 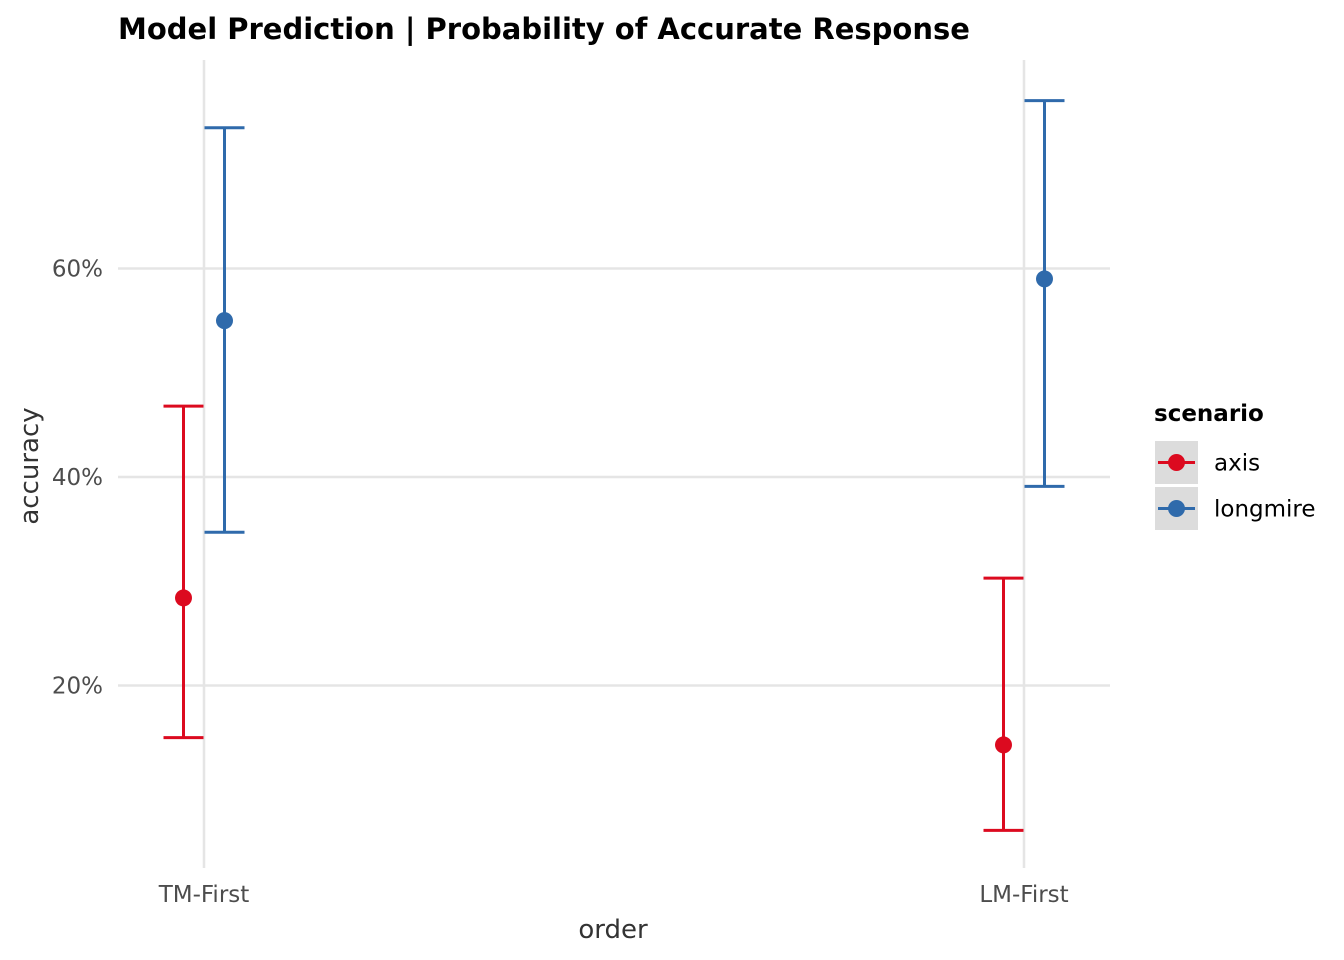 I want to click on point-axis-LM-First, so click(x=1003, y=745).